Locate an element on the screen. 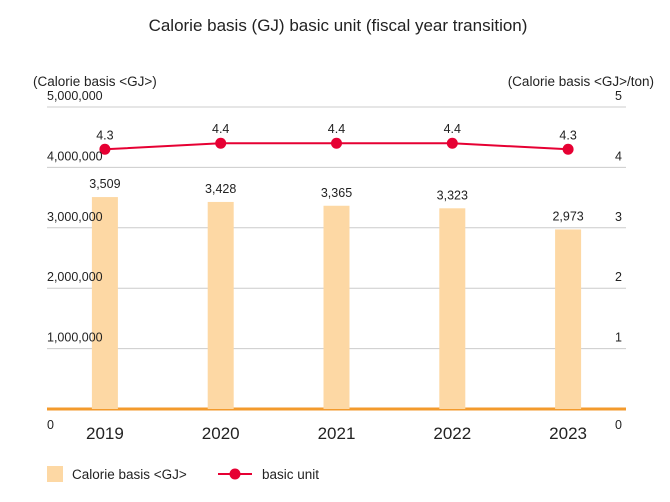 This screenshot has width=670, height=502. bar-value-label: 3,323 is located at coordinates (452, 195).